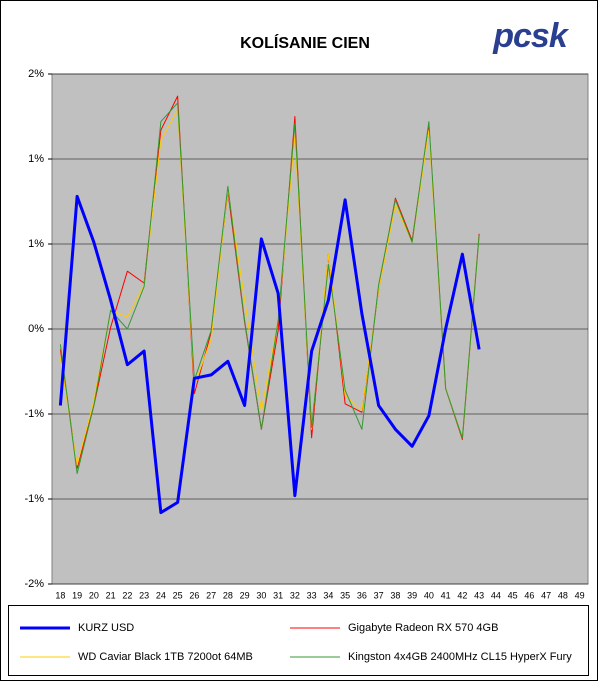 Image resolution: width=598 pixels, height=686 pixels. What do you see at coordinates (546, 595) in the screenshot?
I see `x-tick-label: 47` at bounding box center [546, 595].